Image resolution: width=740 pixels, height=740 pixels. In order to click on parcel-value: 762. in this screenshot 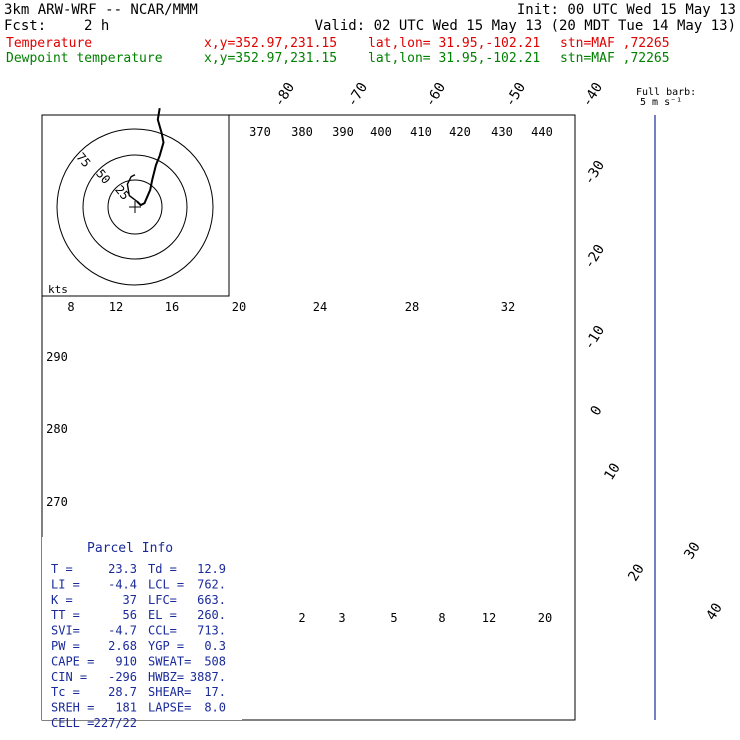, I will do `click(211, 584)`.